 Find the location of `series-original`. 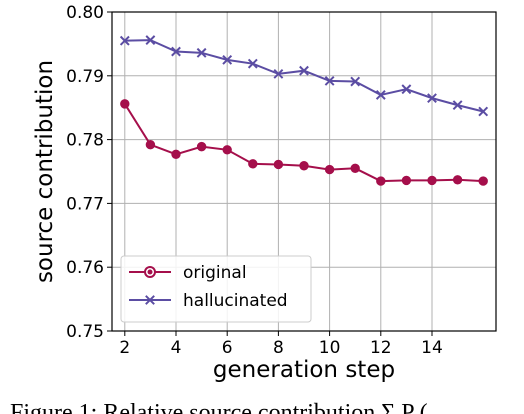

series-original is located at coordinates (304, 142).